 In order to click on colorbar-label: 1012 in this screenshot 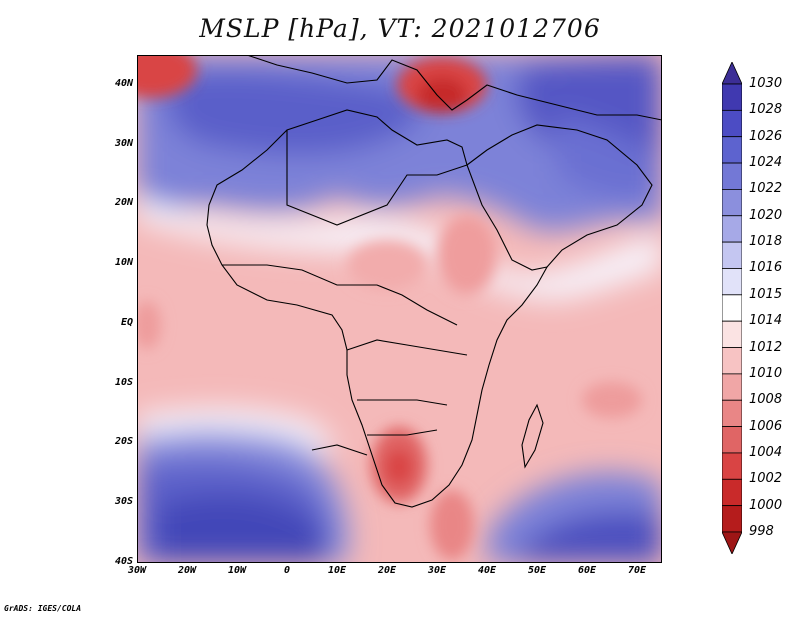, I will do `click(766, 347)`.